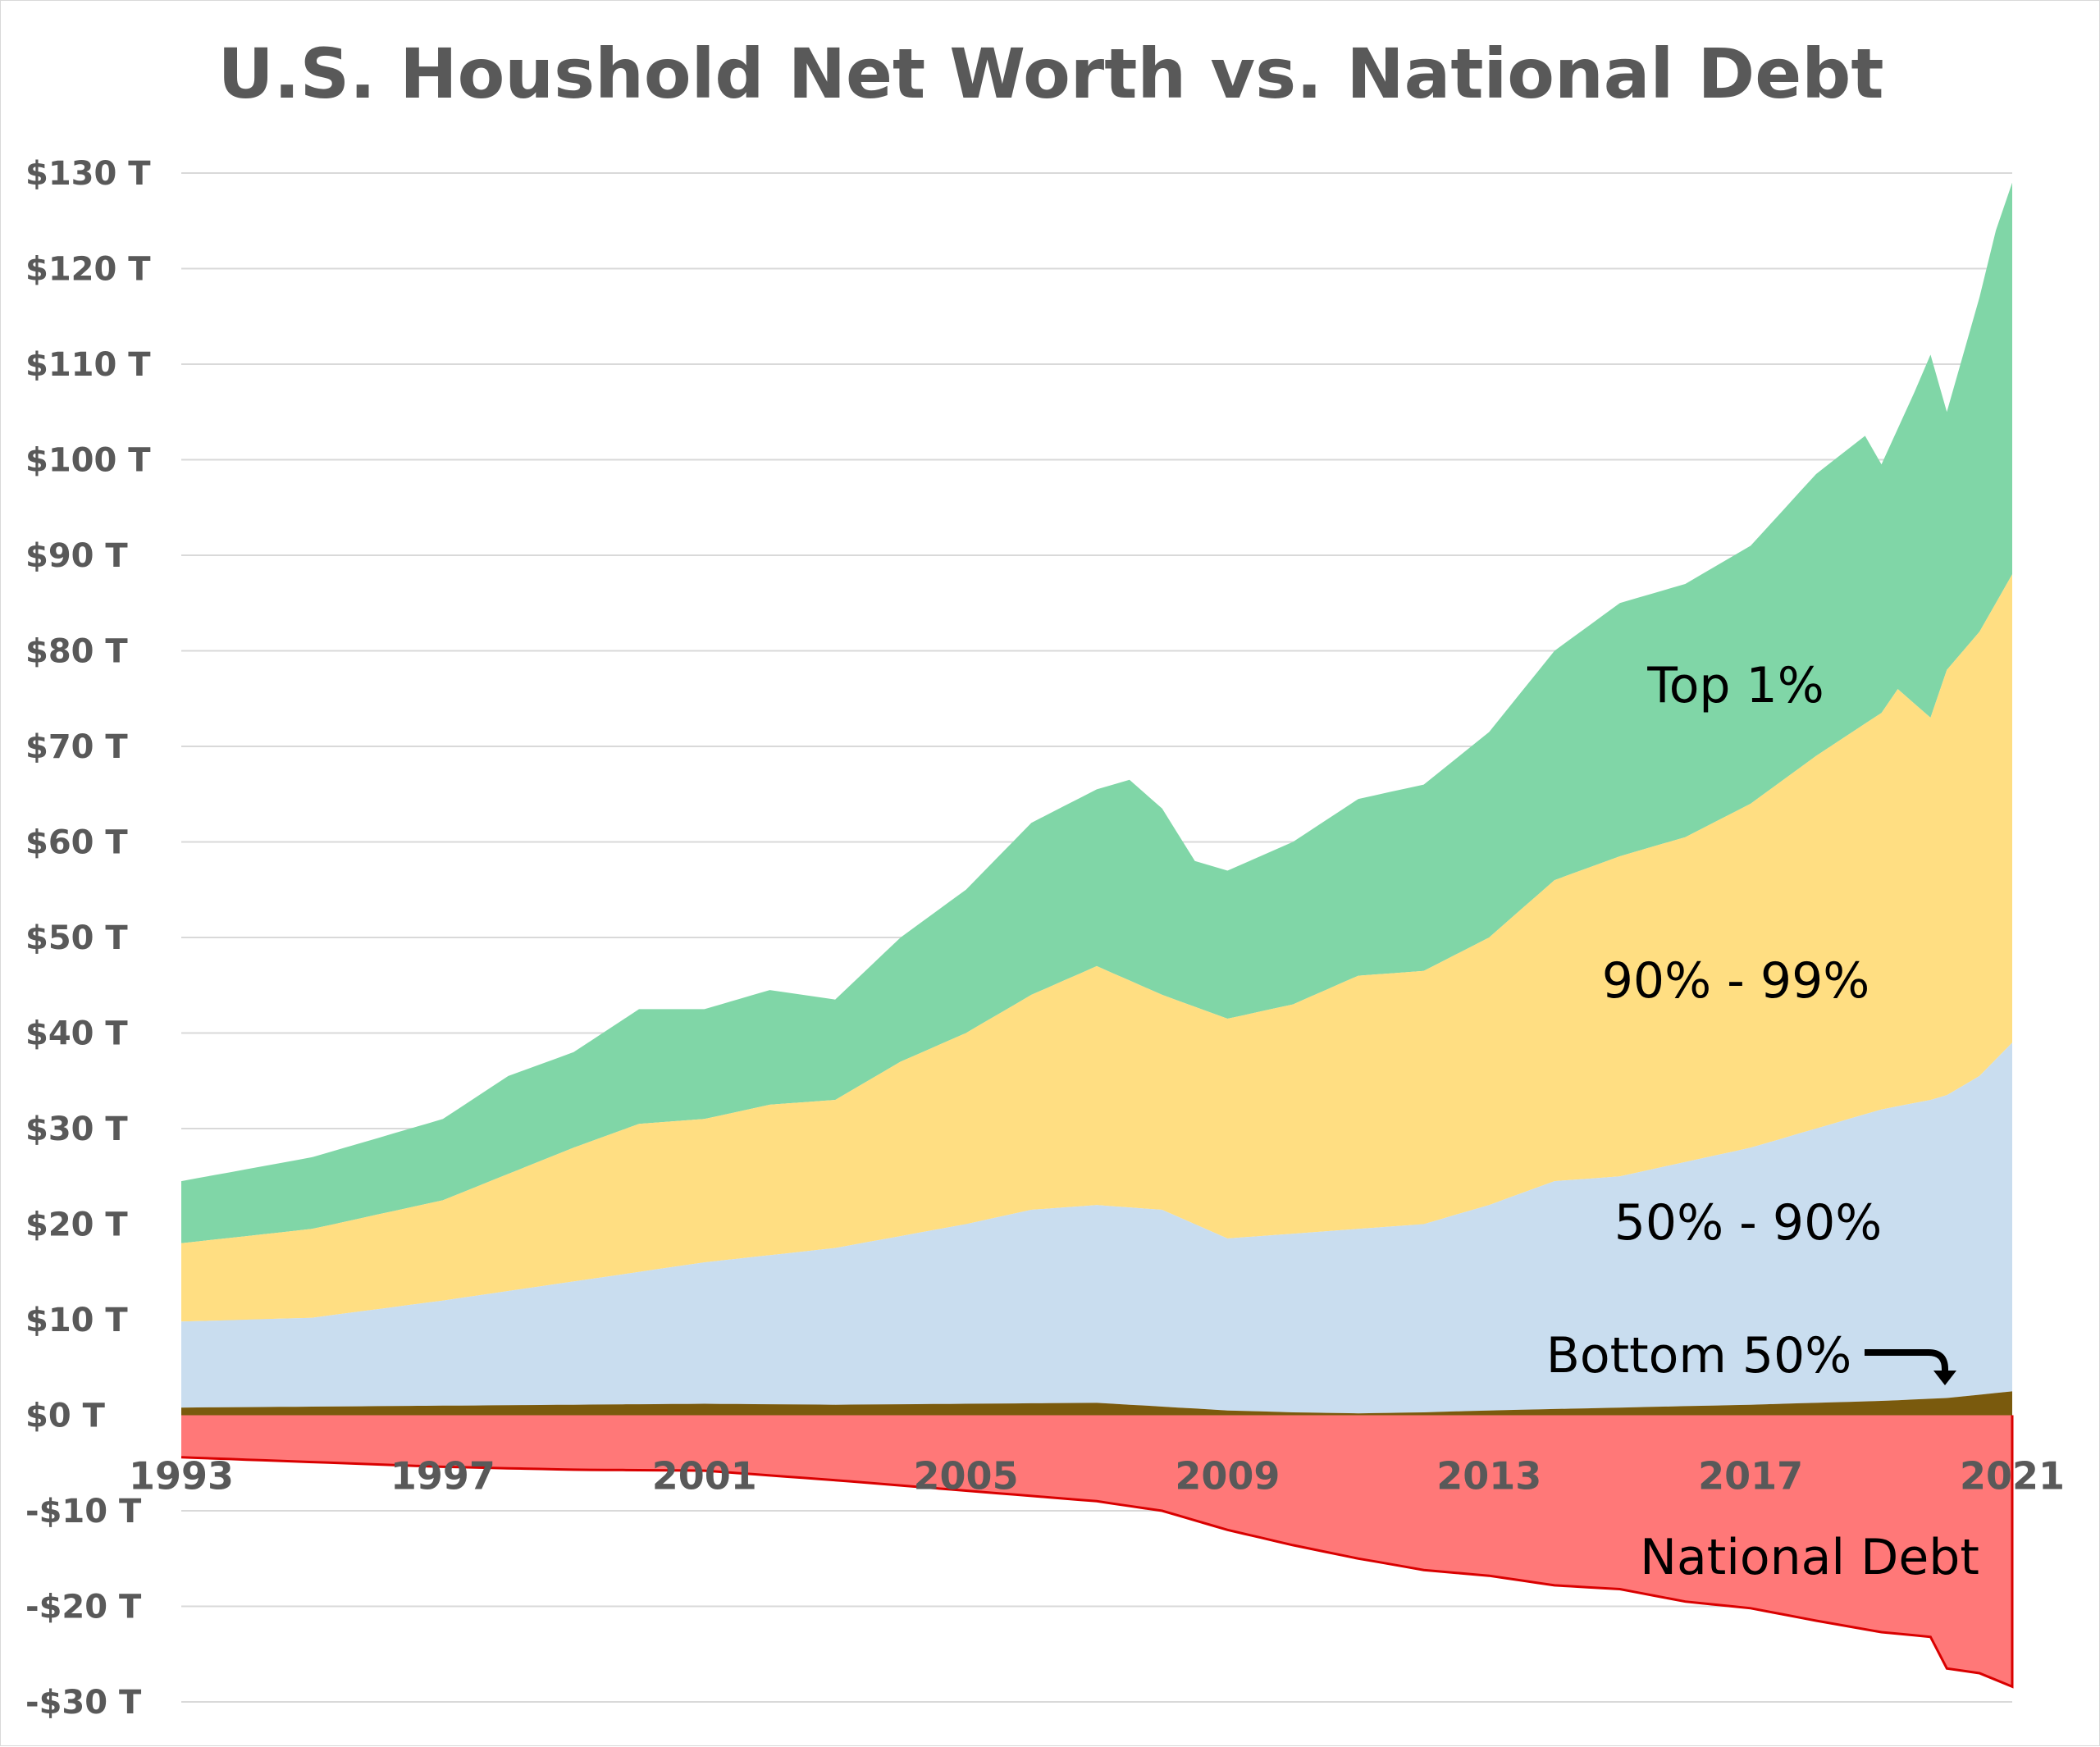 This screenshot has height=1747, width=2100. What do you see at coordinates (705, 1476) in the screenshot?
I see `x-tick-label: 2001` at bounding box center [705, 1476].